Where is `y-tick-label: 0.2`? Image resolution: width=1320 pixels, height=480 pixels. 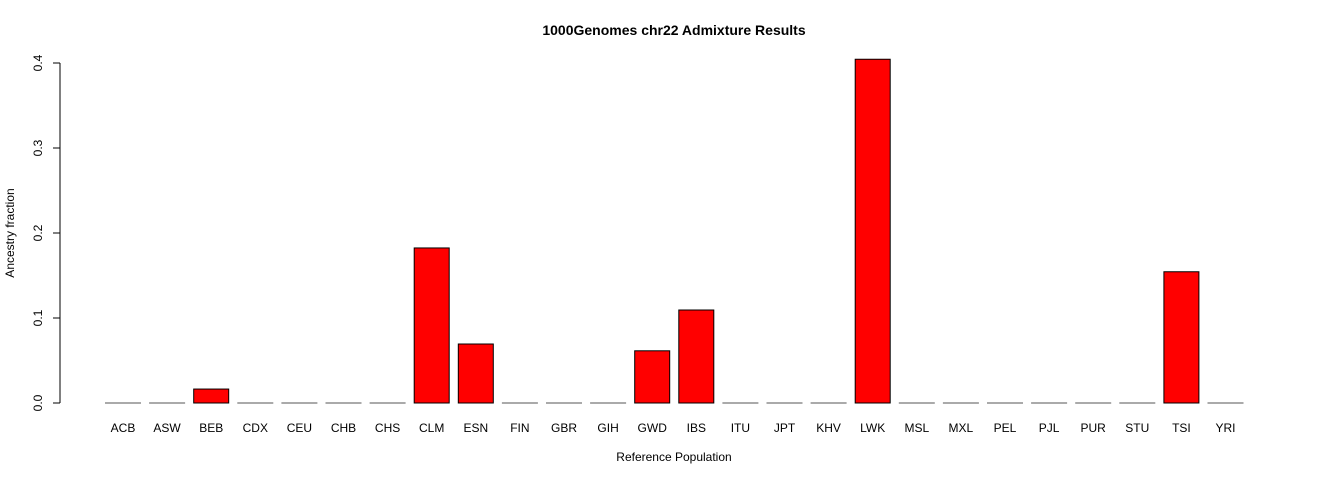 y-tick-label: 0.2 is located at coordinates (38, 232).